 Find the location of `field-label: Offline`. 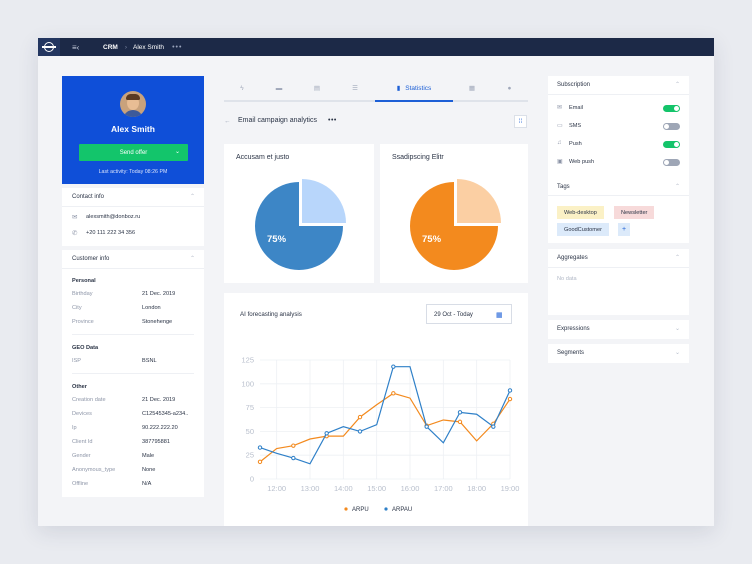

field-label: Offline is located at coordinates (80, 484).